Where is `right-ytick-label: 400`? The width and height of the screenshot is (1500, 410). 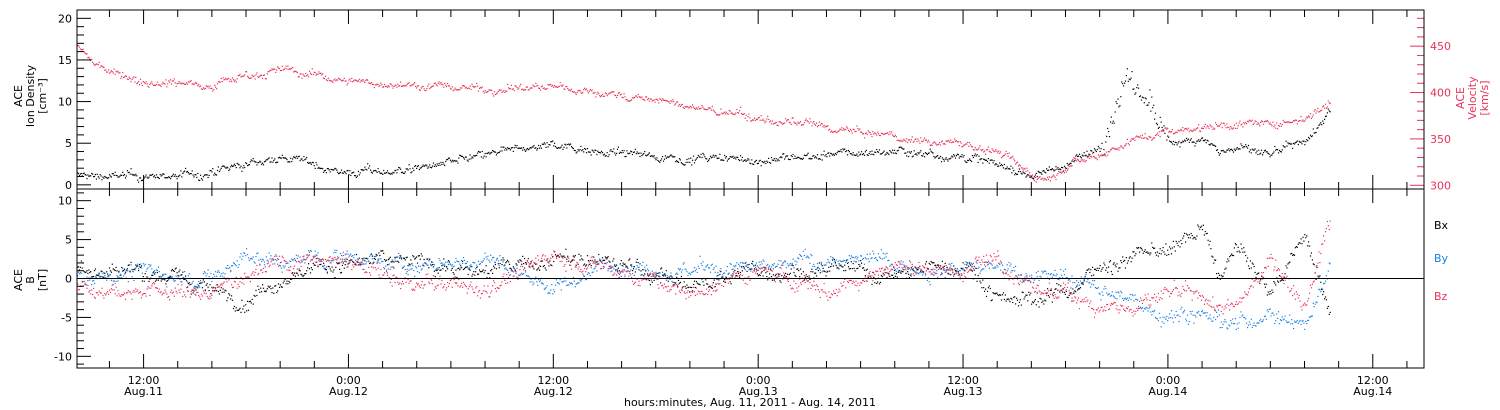
right-ytick-label: 400 is located at coordinates (1440, 93).